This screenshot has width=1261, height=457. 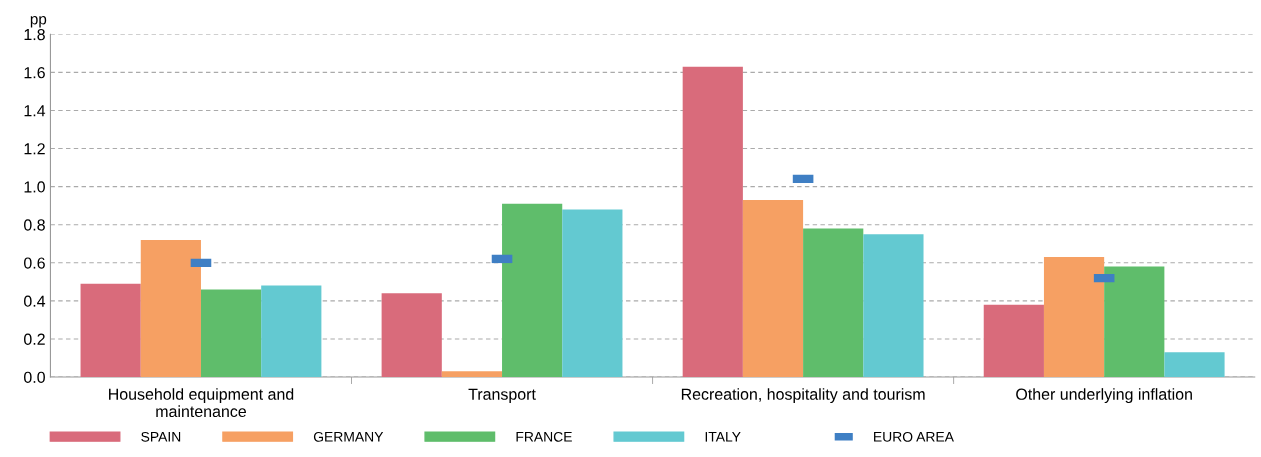 What do you see at coordinates (34, 225) in the screenshot?
I see `y-tick-label: 0.8` at bounding box center [34, 225].